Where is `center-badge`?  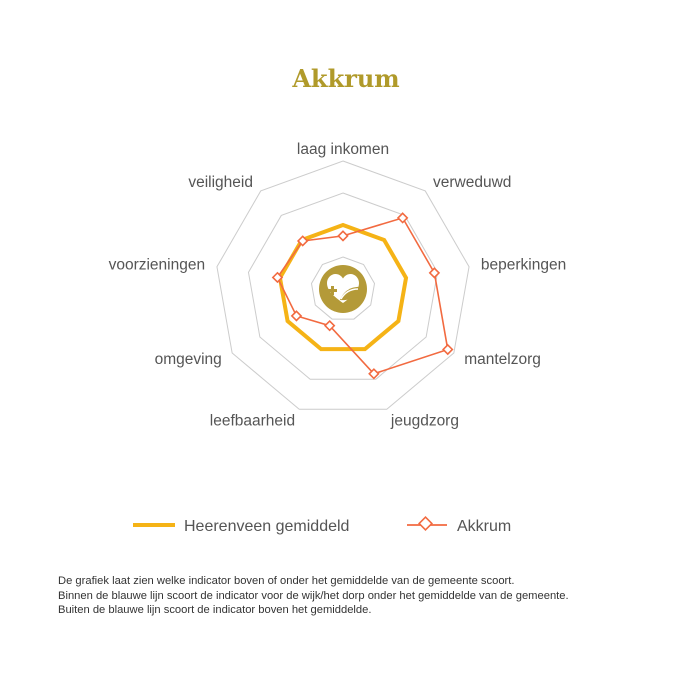 center-badge is located at coordinates (343, 289).